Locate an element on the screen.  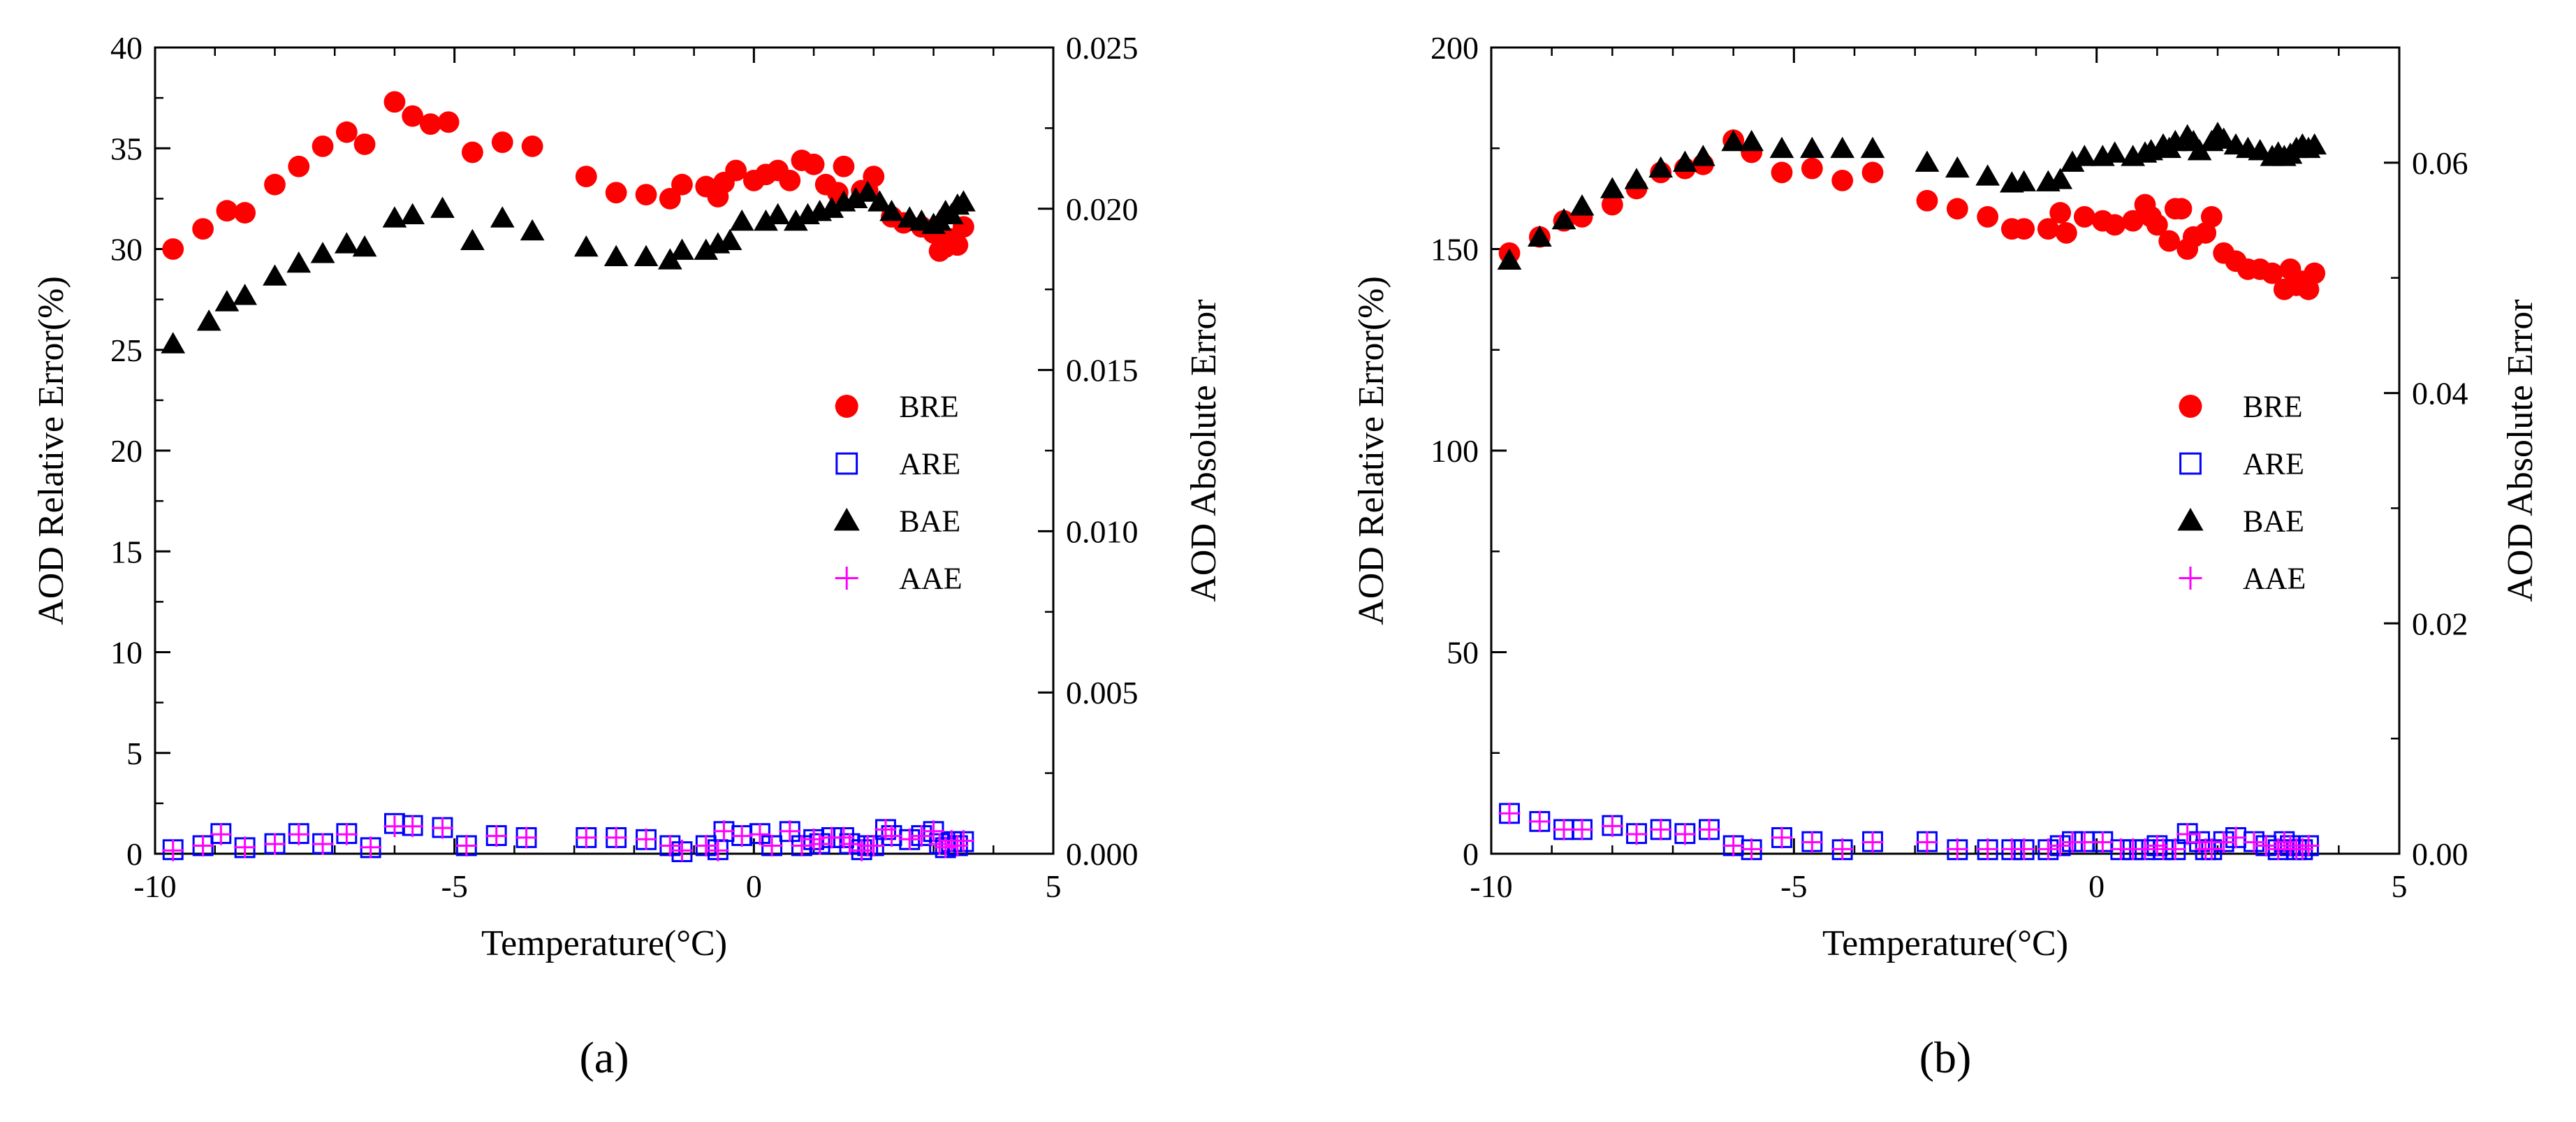
x-tick-label: 5 is located at coordinates (1054, 886).